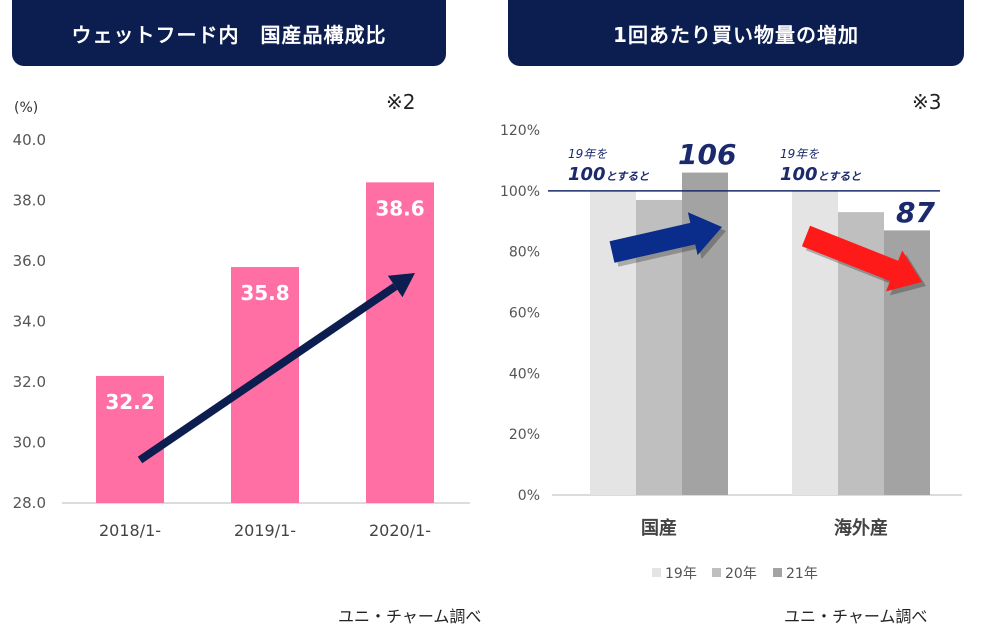 Image resolution: width=986 pixels, height=635 pixels. I want to click on y-tick-label: 40%, so click(524, 374).